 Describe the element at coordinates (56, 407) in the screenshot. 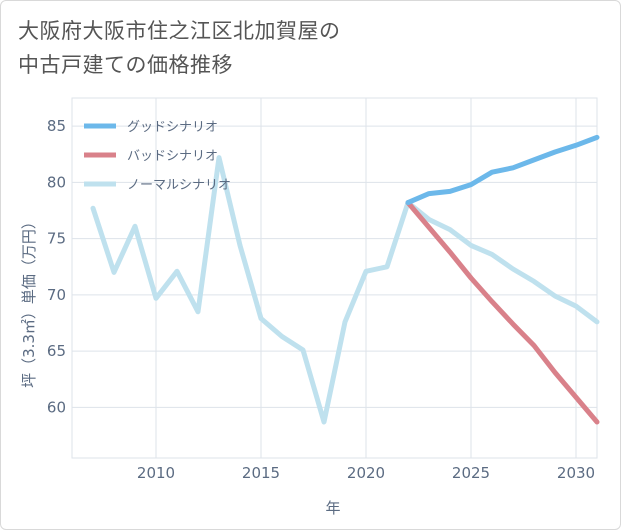

I see `y-tick-label: 60` at that location.